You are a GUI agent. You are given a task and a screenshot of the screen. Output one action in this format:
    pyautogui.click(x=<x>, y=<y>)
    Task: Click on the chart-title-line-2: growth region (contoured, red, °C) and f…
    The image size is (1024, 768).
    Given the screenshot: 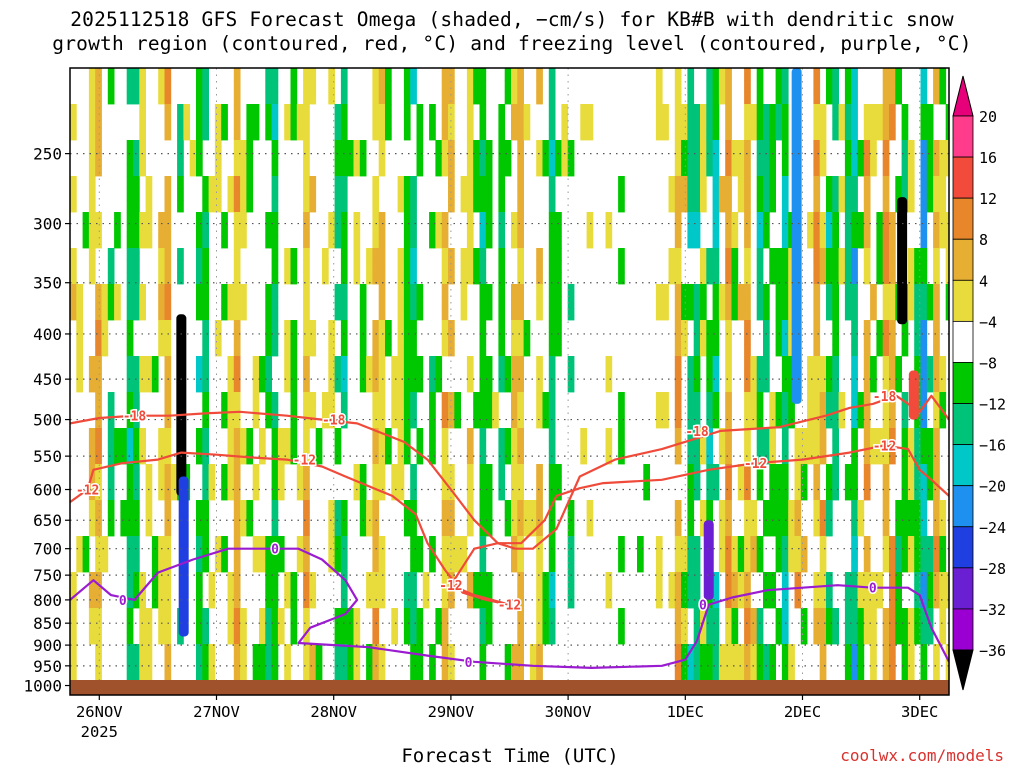 What is the action you would take?
    pyautogui.click(x=512, y=43)
    